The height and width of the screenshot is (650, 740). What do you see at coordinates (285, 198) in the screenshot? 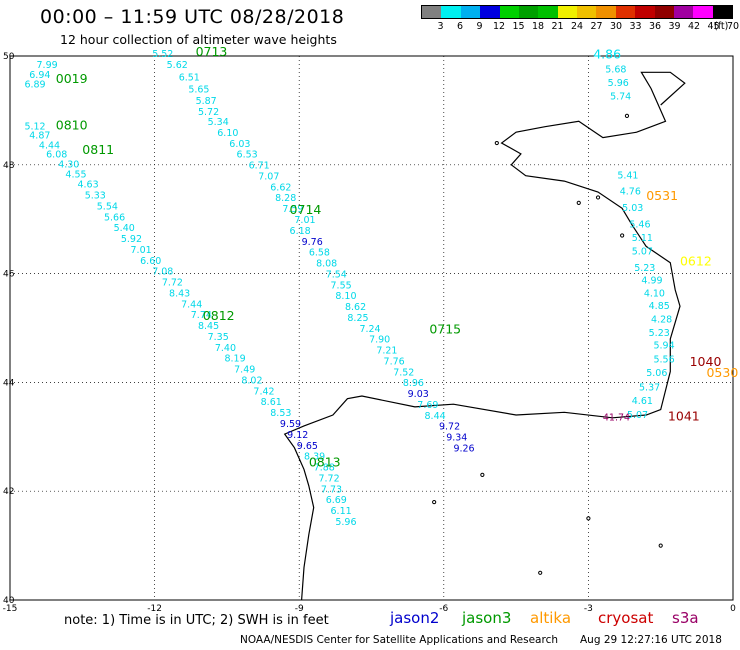
I see `wave-height-value: 8.28` at bounding box center [285, 198].